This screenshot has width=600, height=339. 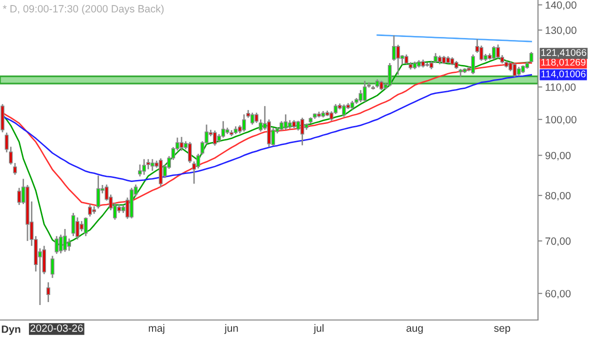 I want to click on y-tick-label: 140,00, so click(x=561, y=5).